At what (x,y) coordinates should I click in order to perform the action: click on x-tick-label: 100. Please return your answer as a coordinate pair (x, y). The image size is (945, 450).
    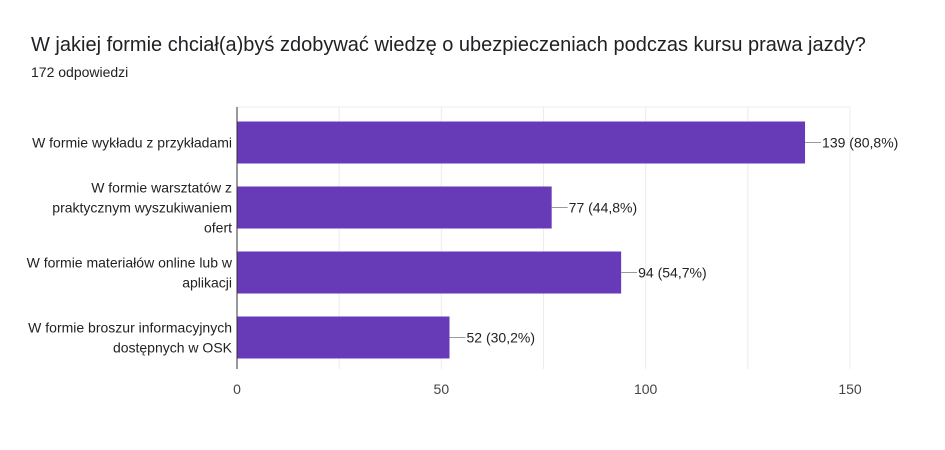
    Looking at the image, I should click on (646, 389).